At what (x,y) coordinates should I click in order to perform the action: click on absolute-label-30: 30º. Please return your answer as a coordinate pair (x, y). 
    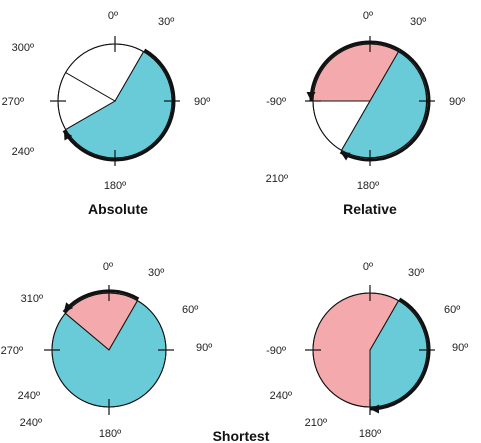
    Looking at the image, I should click on (166, 22).